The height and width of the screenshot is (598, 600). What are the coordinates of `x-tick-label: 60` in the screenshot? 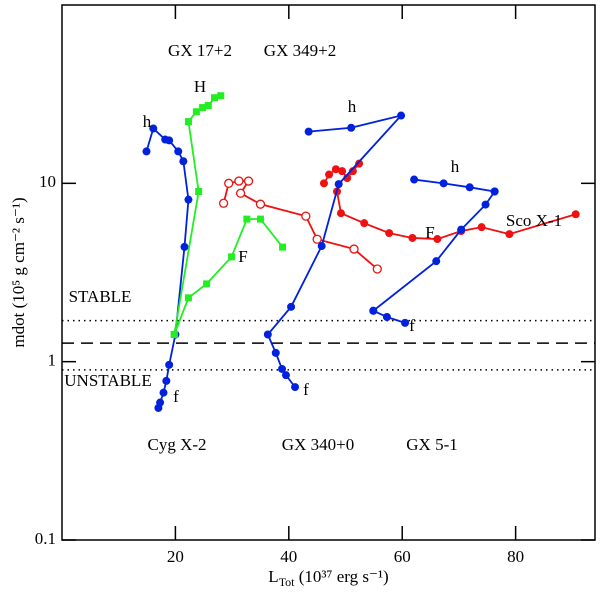 It's located at (402, 556).